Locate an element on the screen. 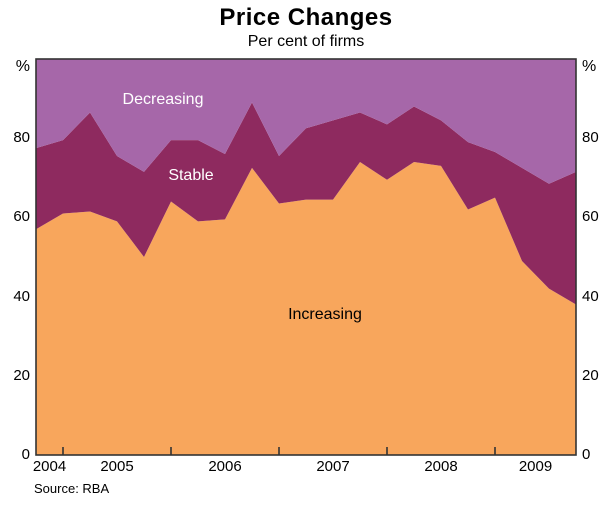 The image size is (612, 511). x-year-label: 2005 is located at coordinates (117, 466).